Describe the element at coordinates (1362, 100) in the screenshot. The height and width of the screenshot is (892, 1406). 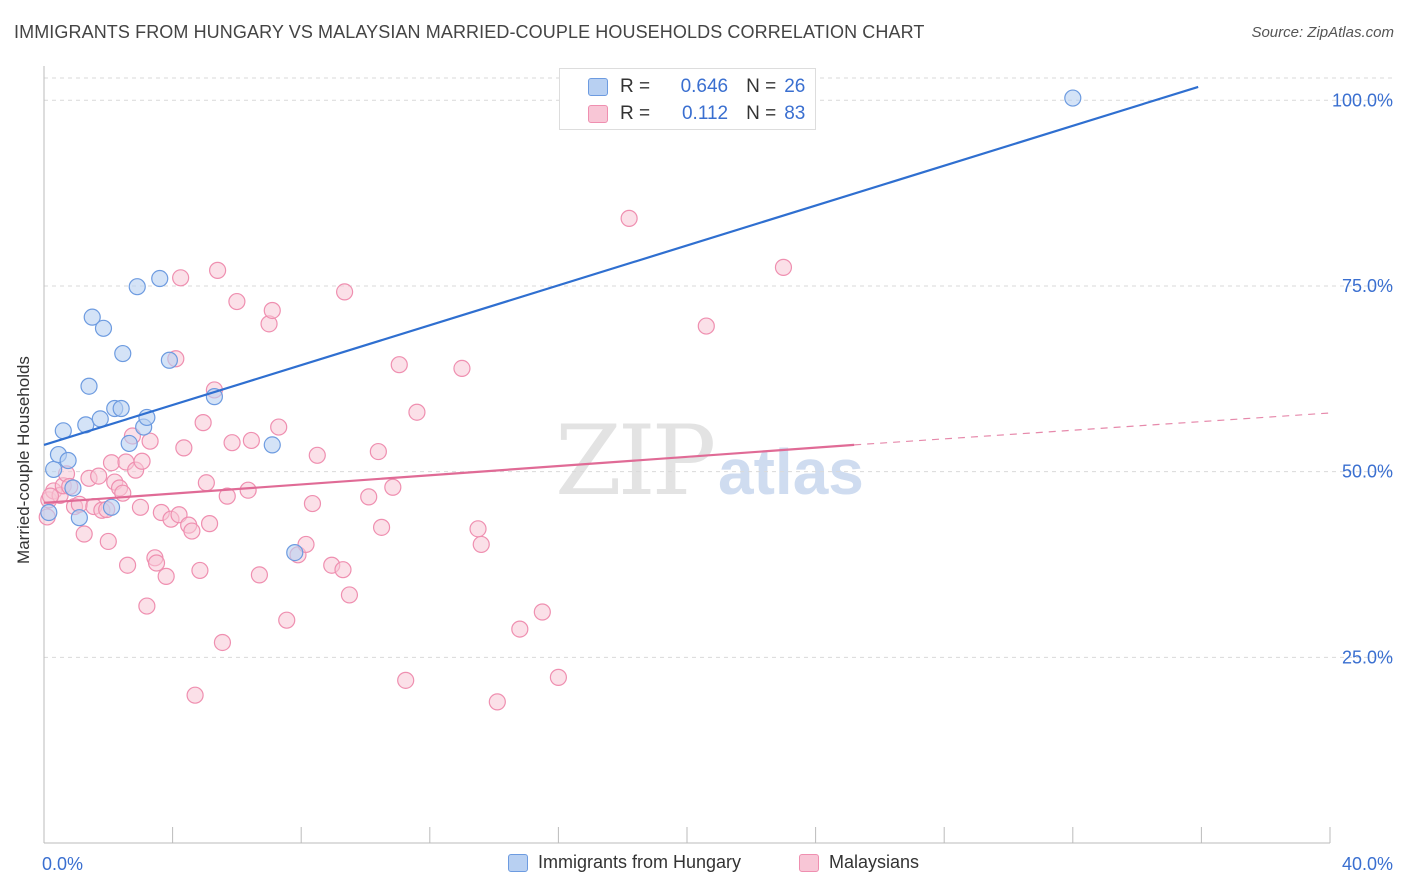
I see `y-tick-label: 100.0%` at that location.